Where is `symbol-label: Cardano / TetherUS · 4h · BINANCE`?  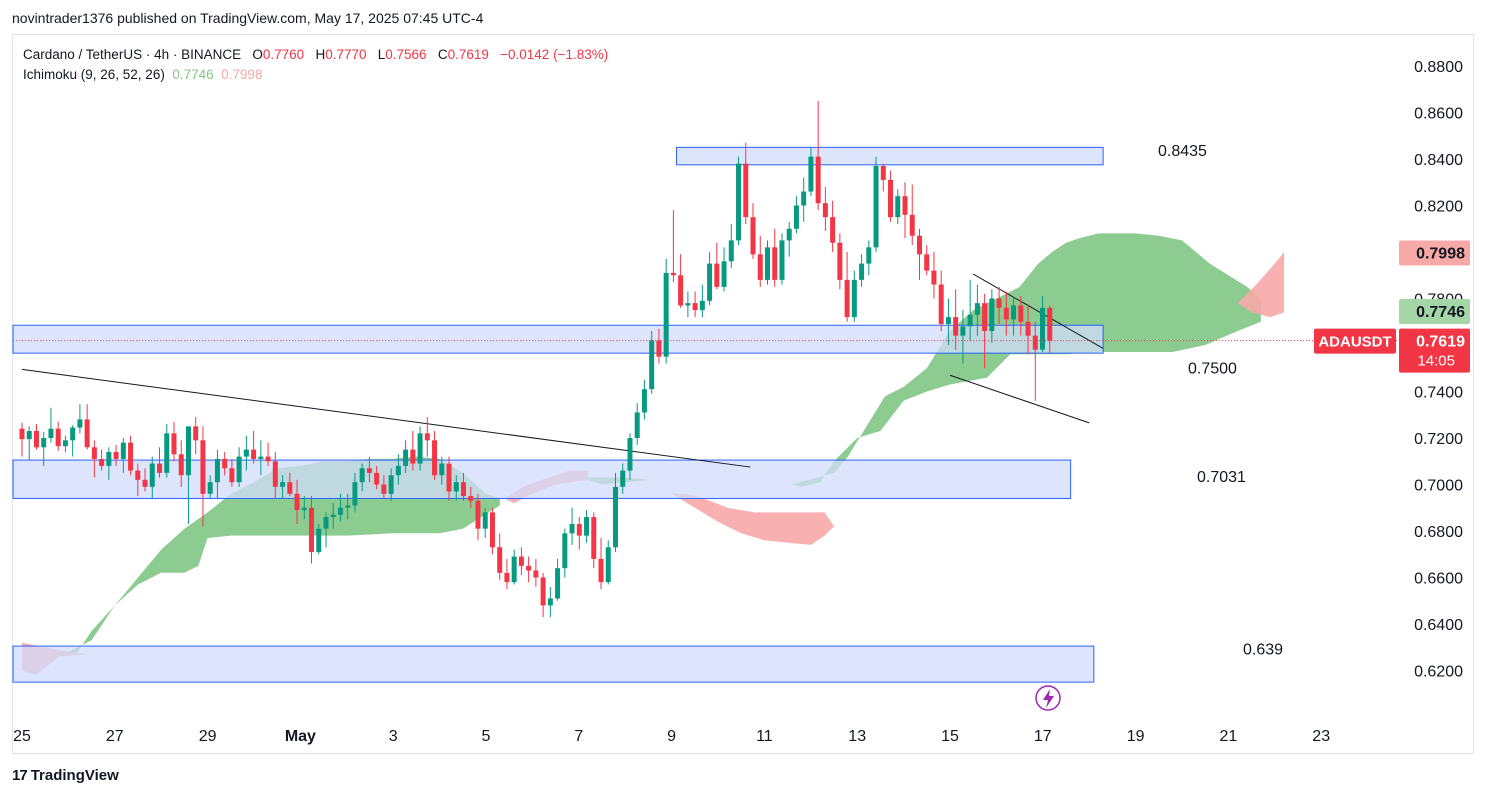
symbol-label: Cardano / TetherUS · 4h · BINANCE is located at coordinates (132, 54).